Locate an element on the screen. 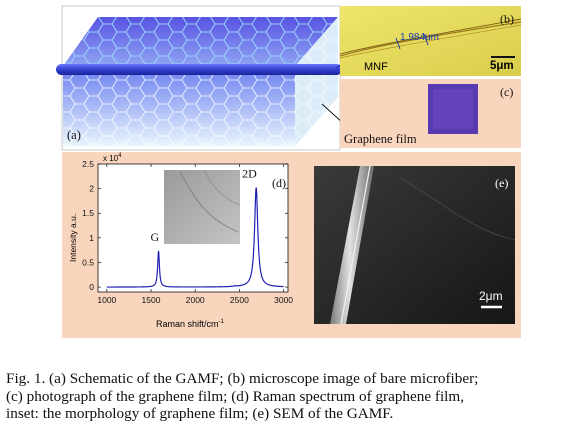  chart-xtick-label: 2000 is located at coordinates (195, 300).